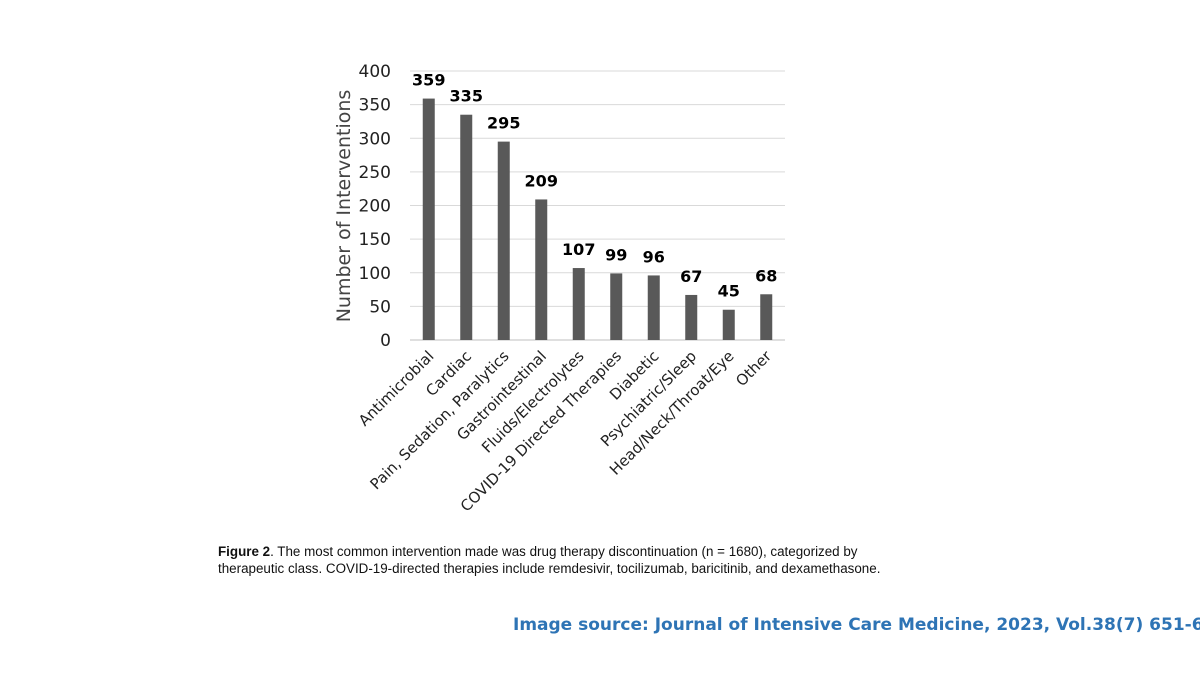 This screenshot has width=1200, height=674. Describe the element at coordinates (375, 240) in the screenshot. I see `y-tick-label: 150` at that location.